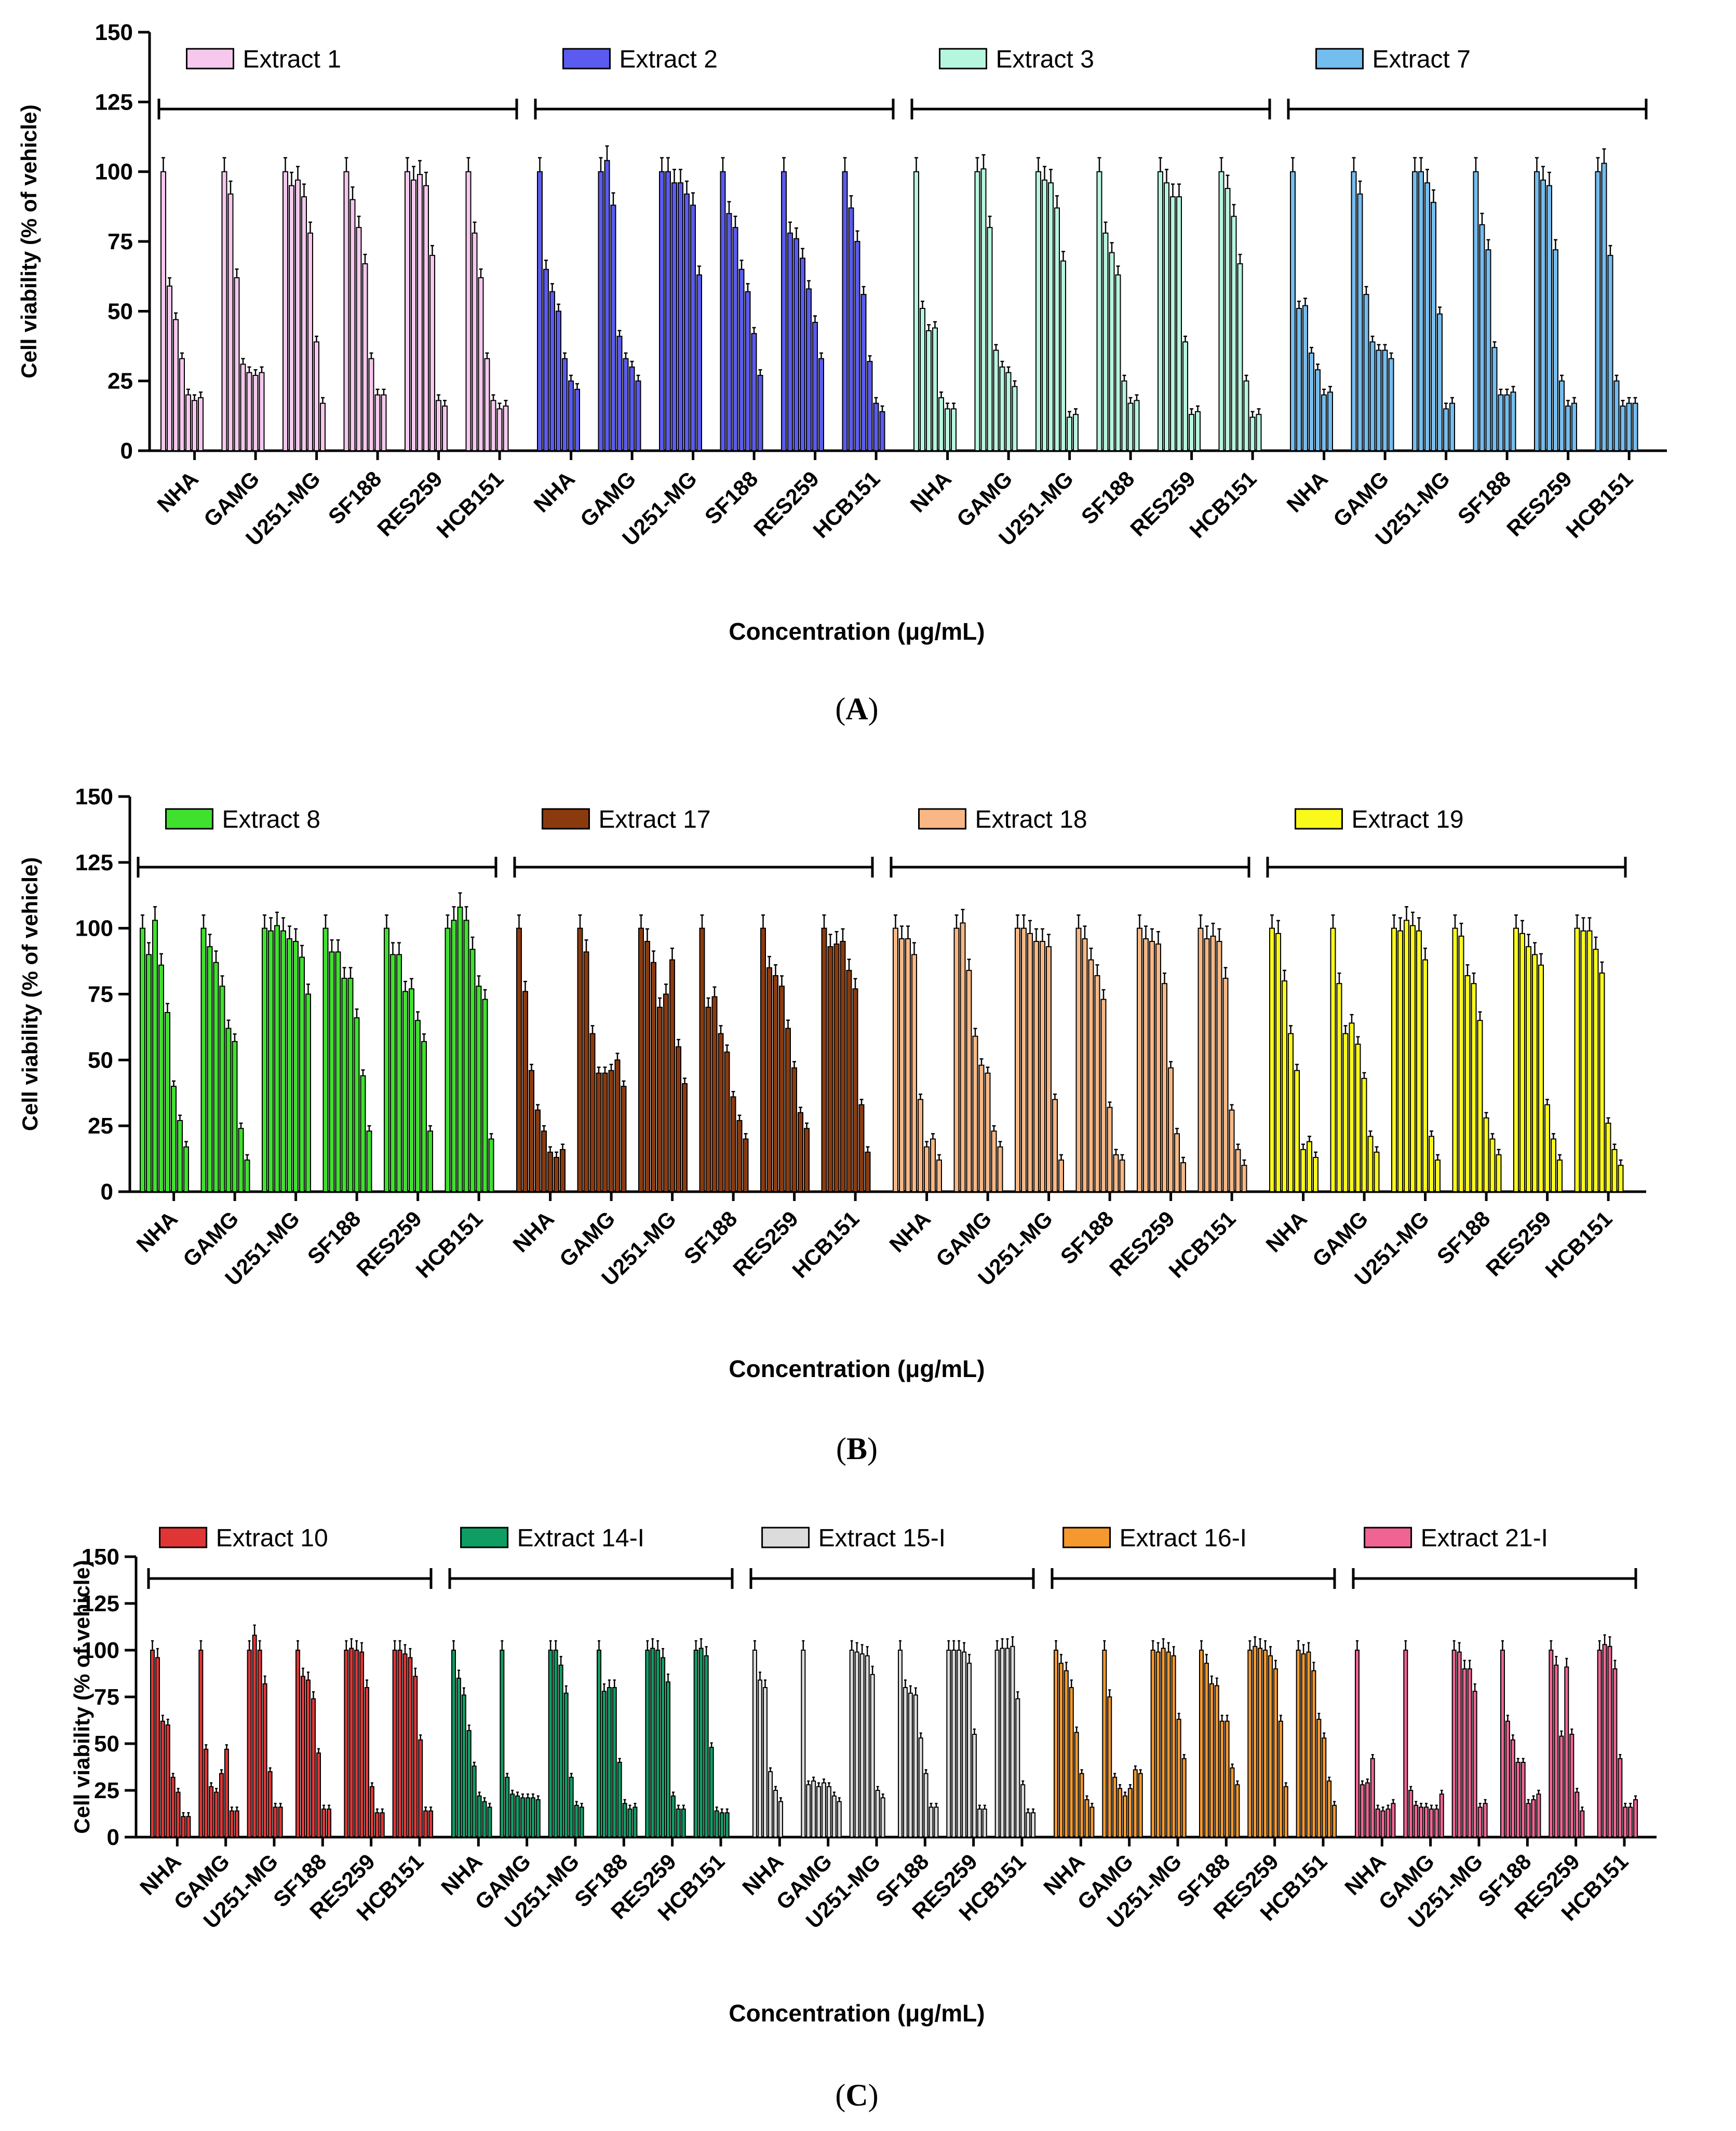 The height and width of the screenshot is (2131, 1736). I want to click on y-tick-label: 150, so click(100, 1557).